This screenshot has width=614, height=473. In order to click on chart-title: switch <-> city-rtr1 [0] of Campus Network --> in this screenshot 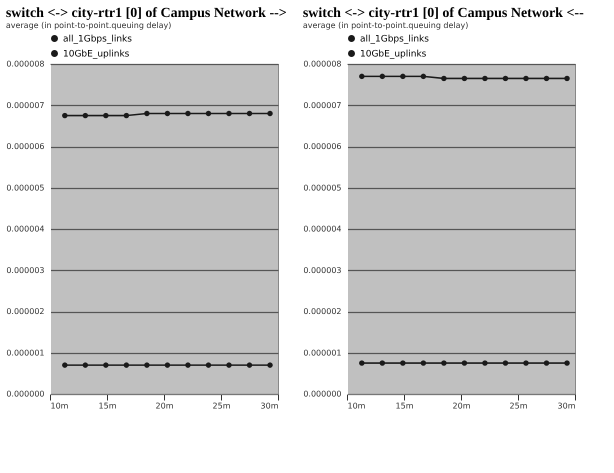, I will do `click(146, 13)`.